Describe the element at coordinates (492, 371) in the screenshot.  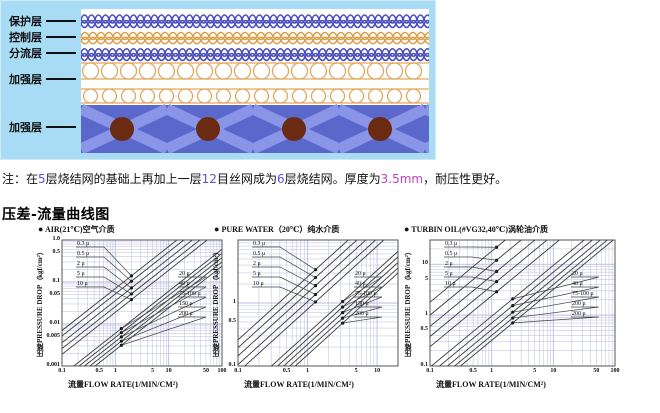
I see `x-tick-oil-2: 1` at that location.